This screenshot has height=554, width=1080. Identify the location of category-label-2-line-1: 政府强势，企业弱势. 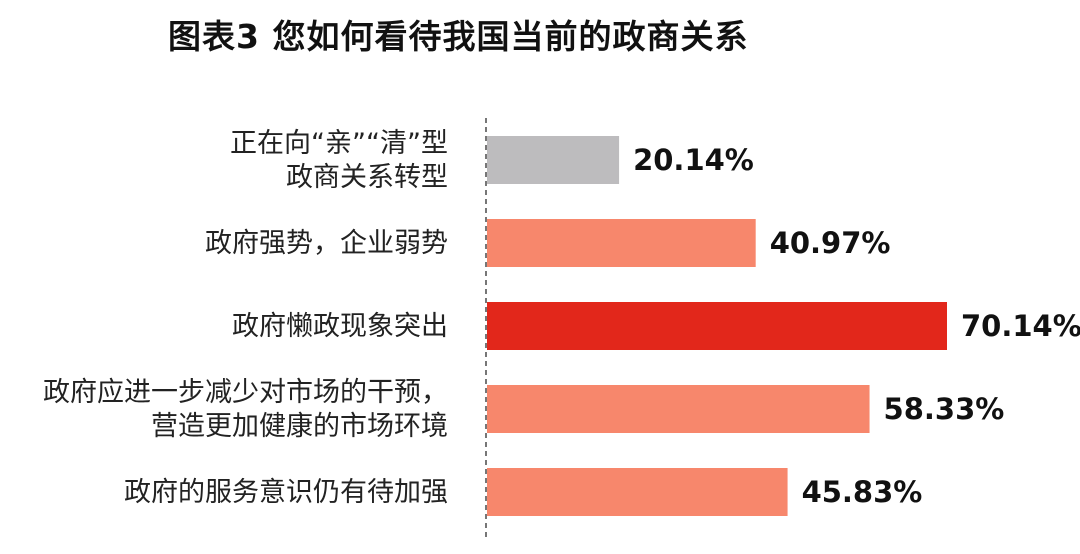
(326, 243).